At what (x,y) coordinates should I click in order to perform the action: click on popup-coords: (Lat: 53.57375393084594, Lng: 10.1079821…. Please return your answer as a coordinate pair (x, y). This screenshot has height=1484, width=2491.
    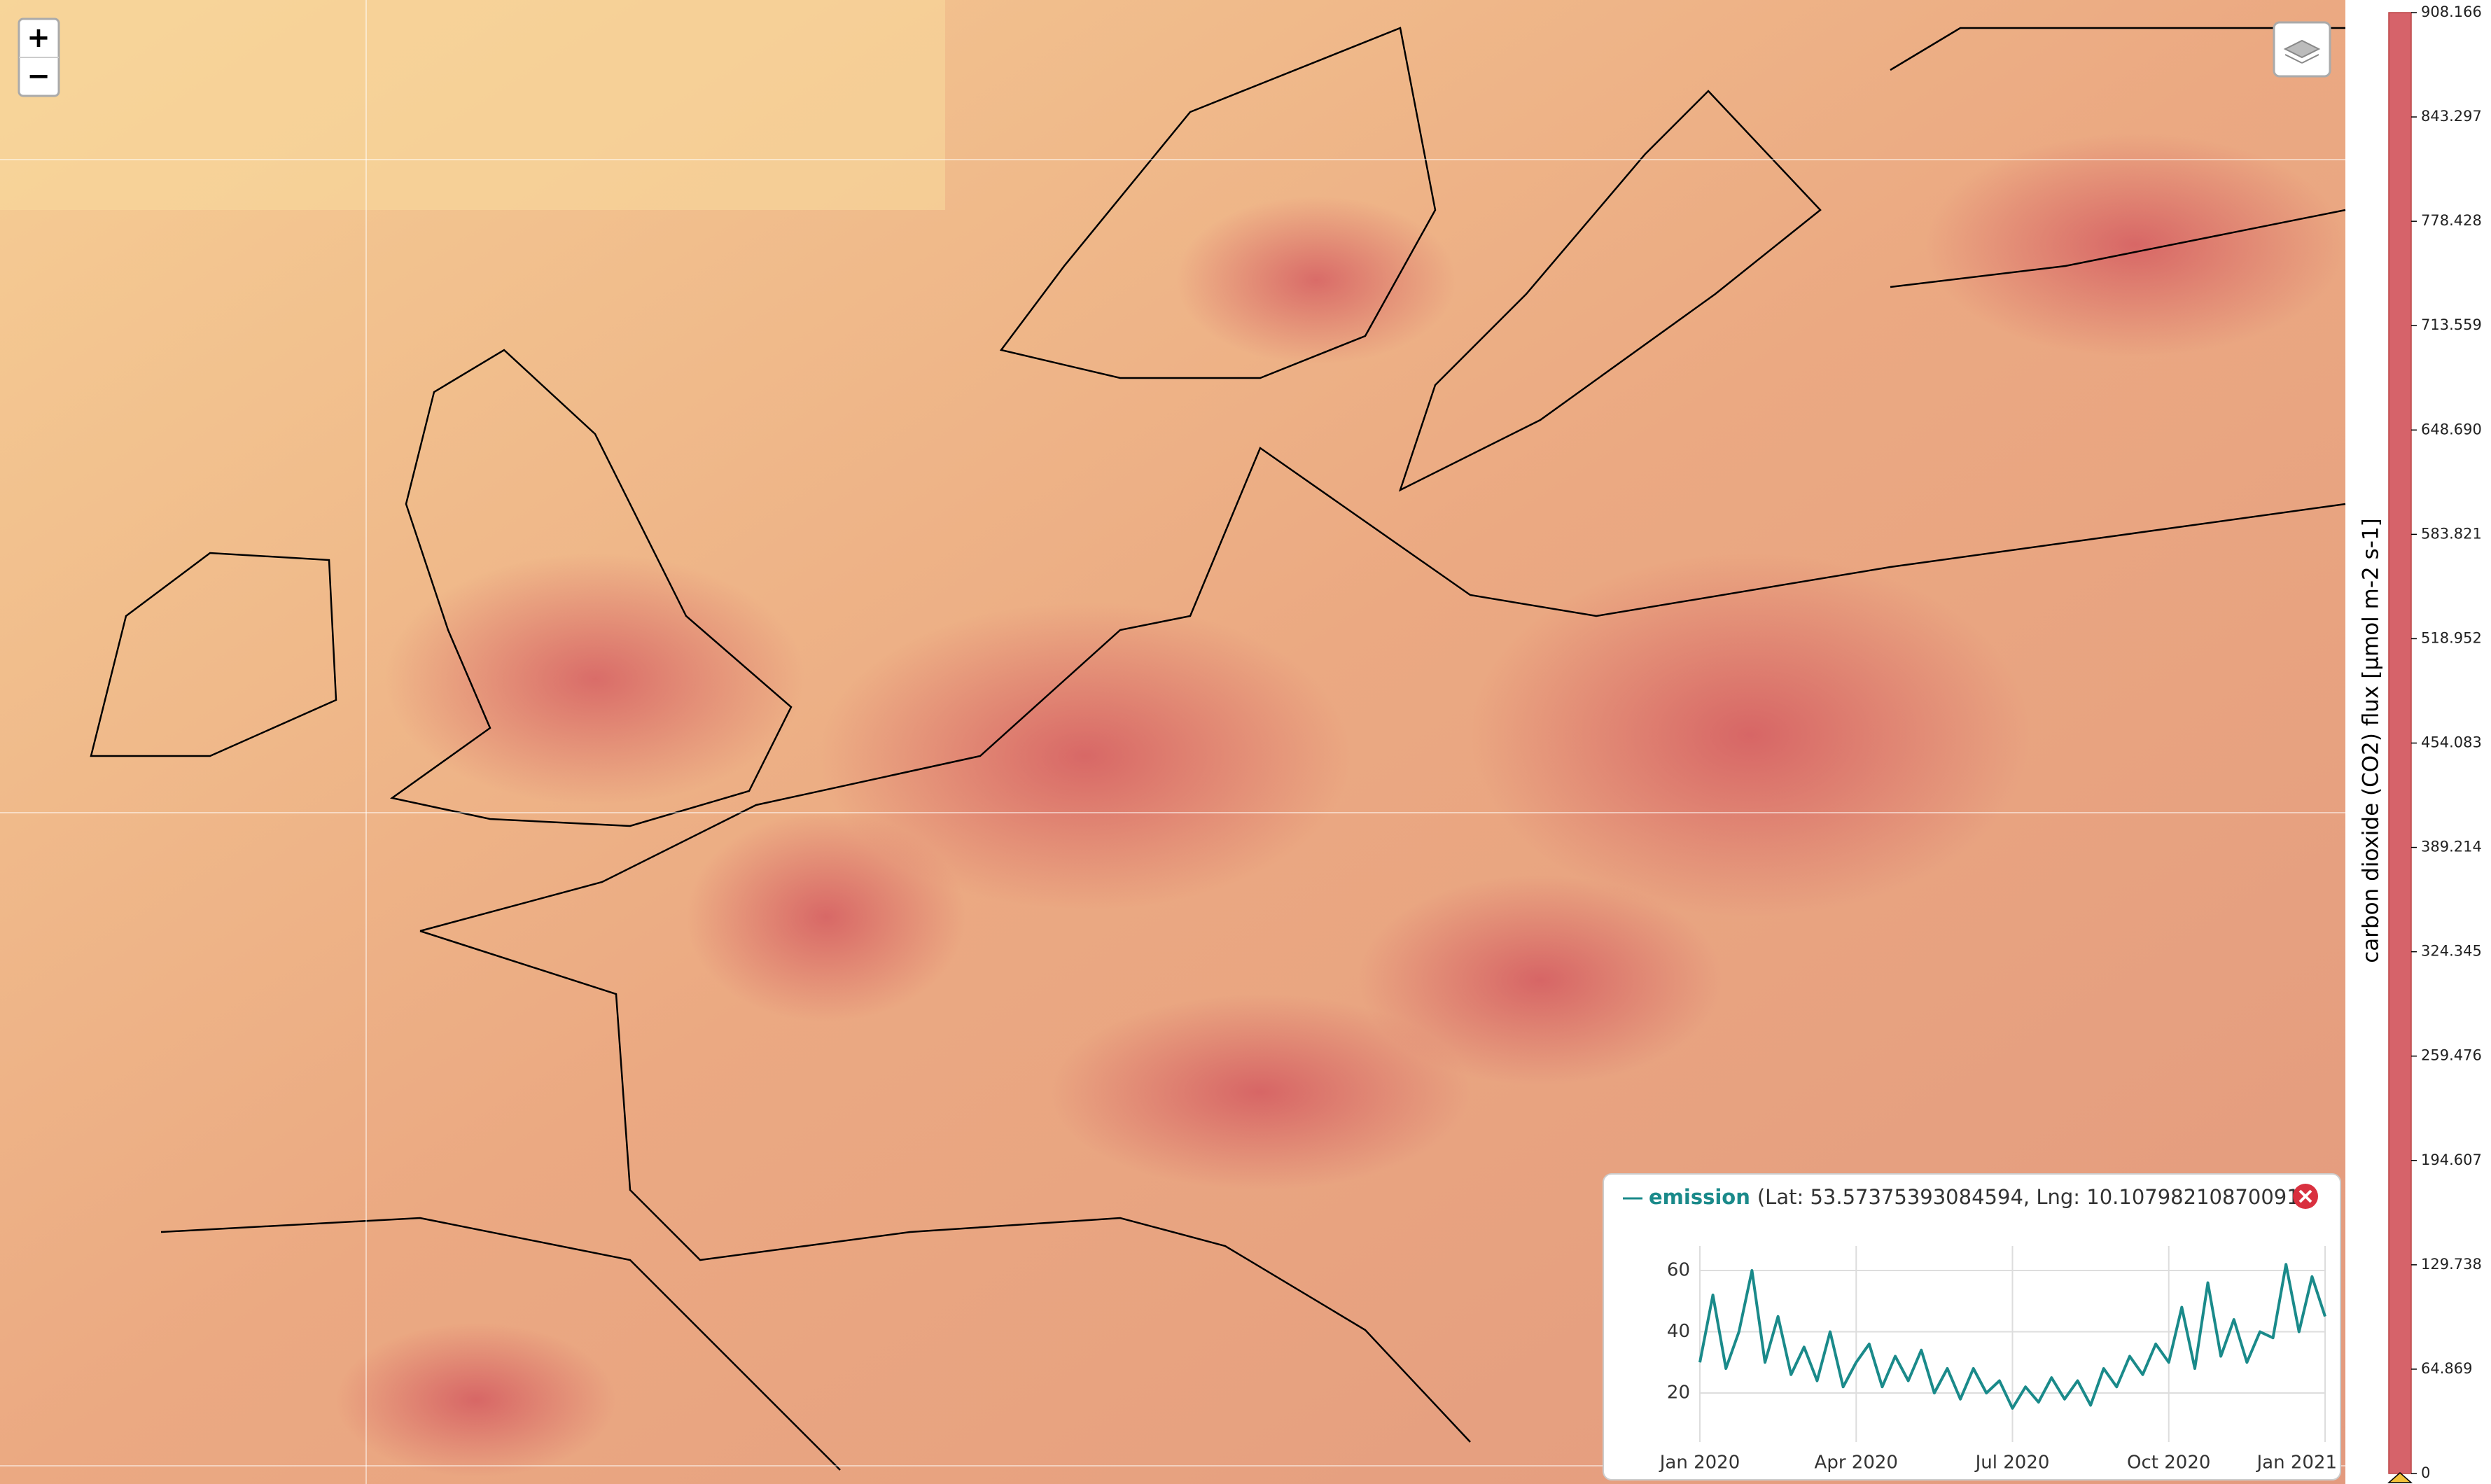
    Looking at the image, I should click on (2032, 1197).